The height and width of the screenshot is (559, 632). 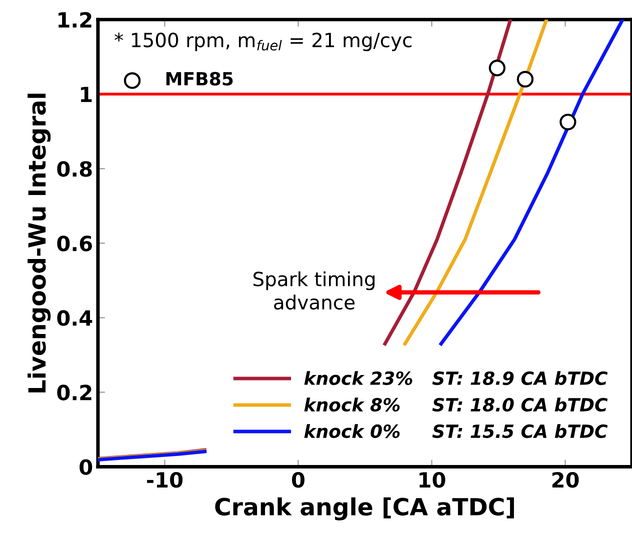 I want to click on y-tick-label: 0.8, so click(x=74, y=169).